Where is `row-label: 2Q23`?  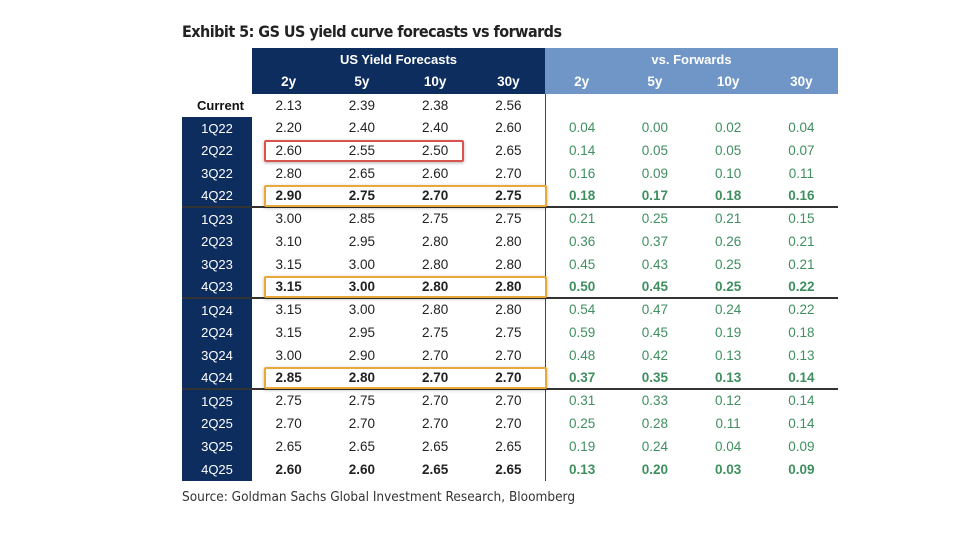 row-label: 2Q23 is located at coordinates (217, 242).